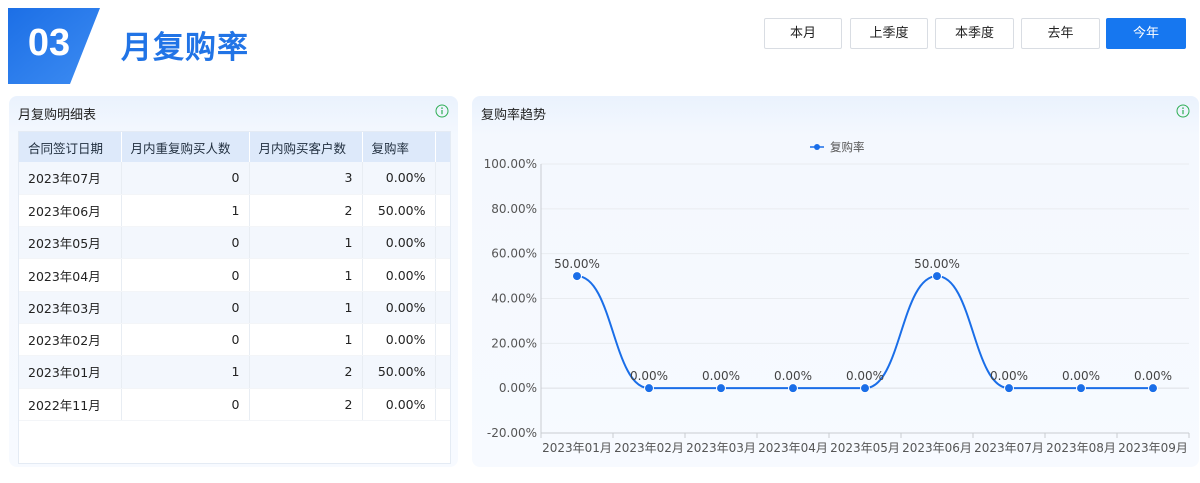 This screenshot has width=1200, height=483. I want to click on y-tick-label: 20.00%, so click(514, 343).